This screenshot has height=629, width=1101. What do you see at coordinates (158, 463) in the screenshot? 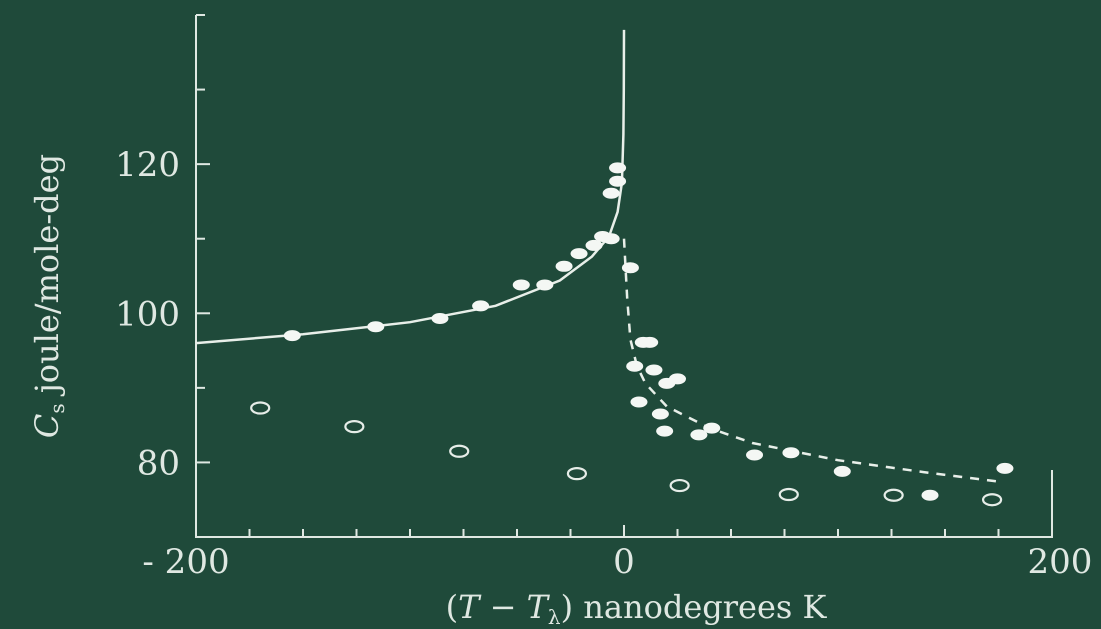
I see `y-tick-label: 80` at bounding box center [158, 463].